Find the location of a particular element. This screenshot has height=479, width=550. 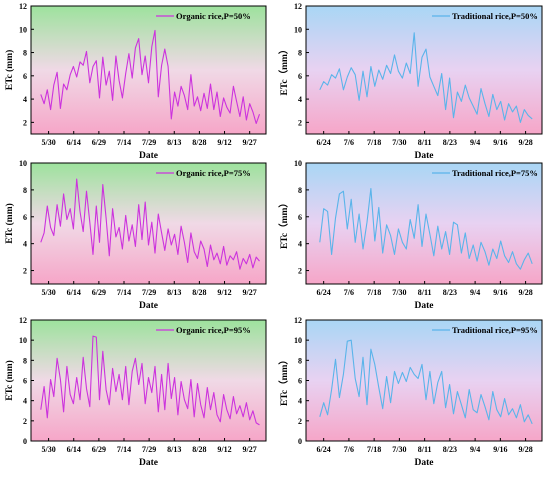

legend-label: Organic rice,P=50% is located at coordinates (213, 16).